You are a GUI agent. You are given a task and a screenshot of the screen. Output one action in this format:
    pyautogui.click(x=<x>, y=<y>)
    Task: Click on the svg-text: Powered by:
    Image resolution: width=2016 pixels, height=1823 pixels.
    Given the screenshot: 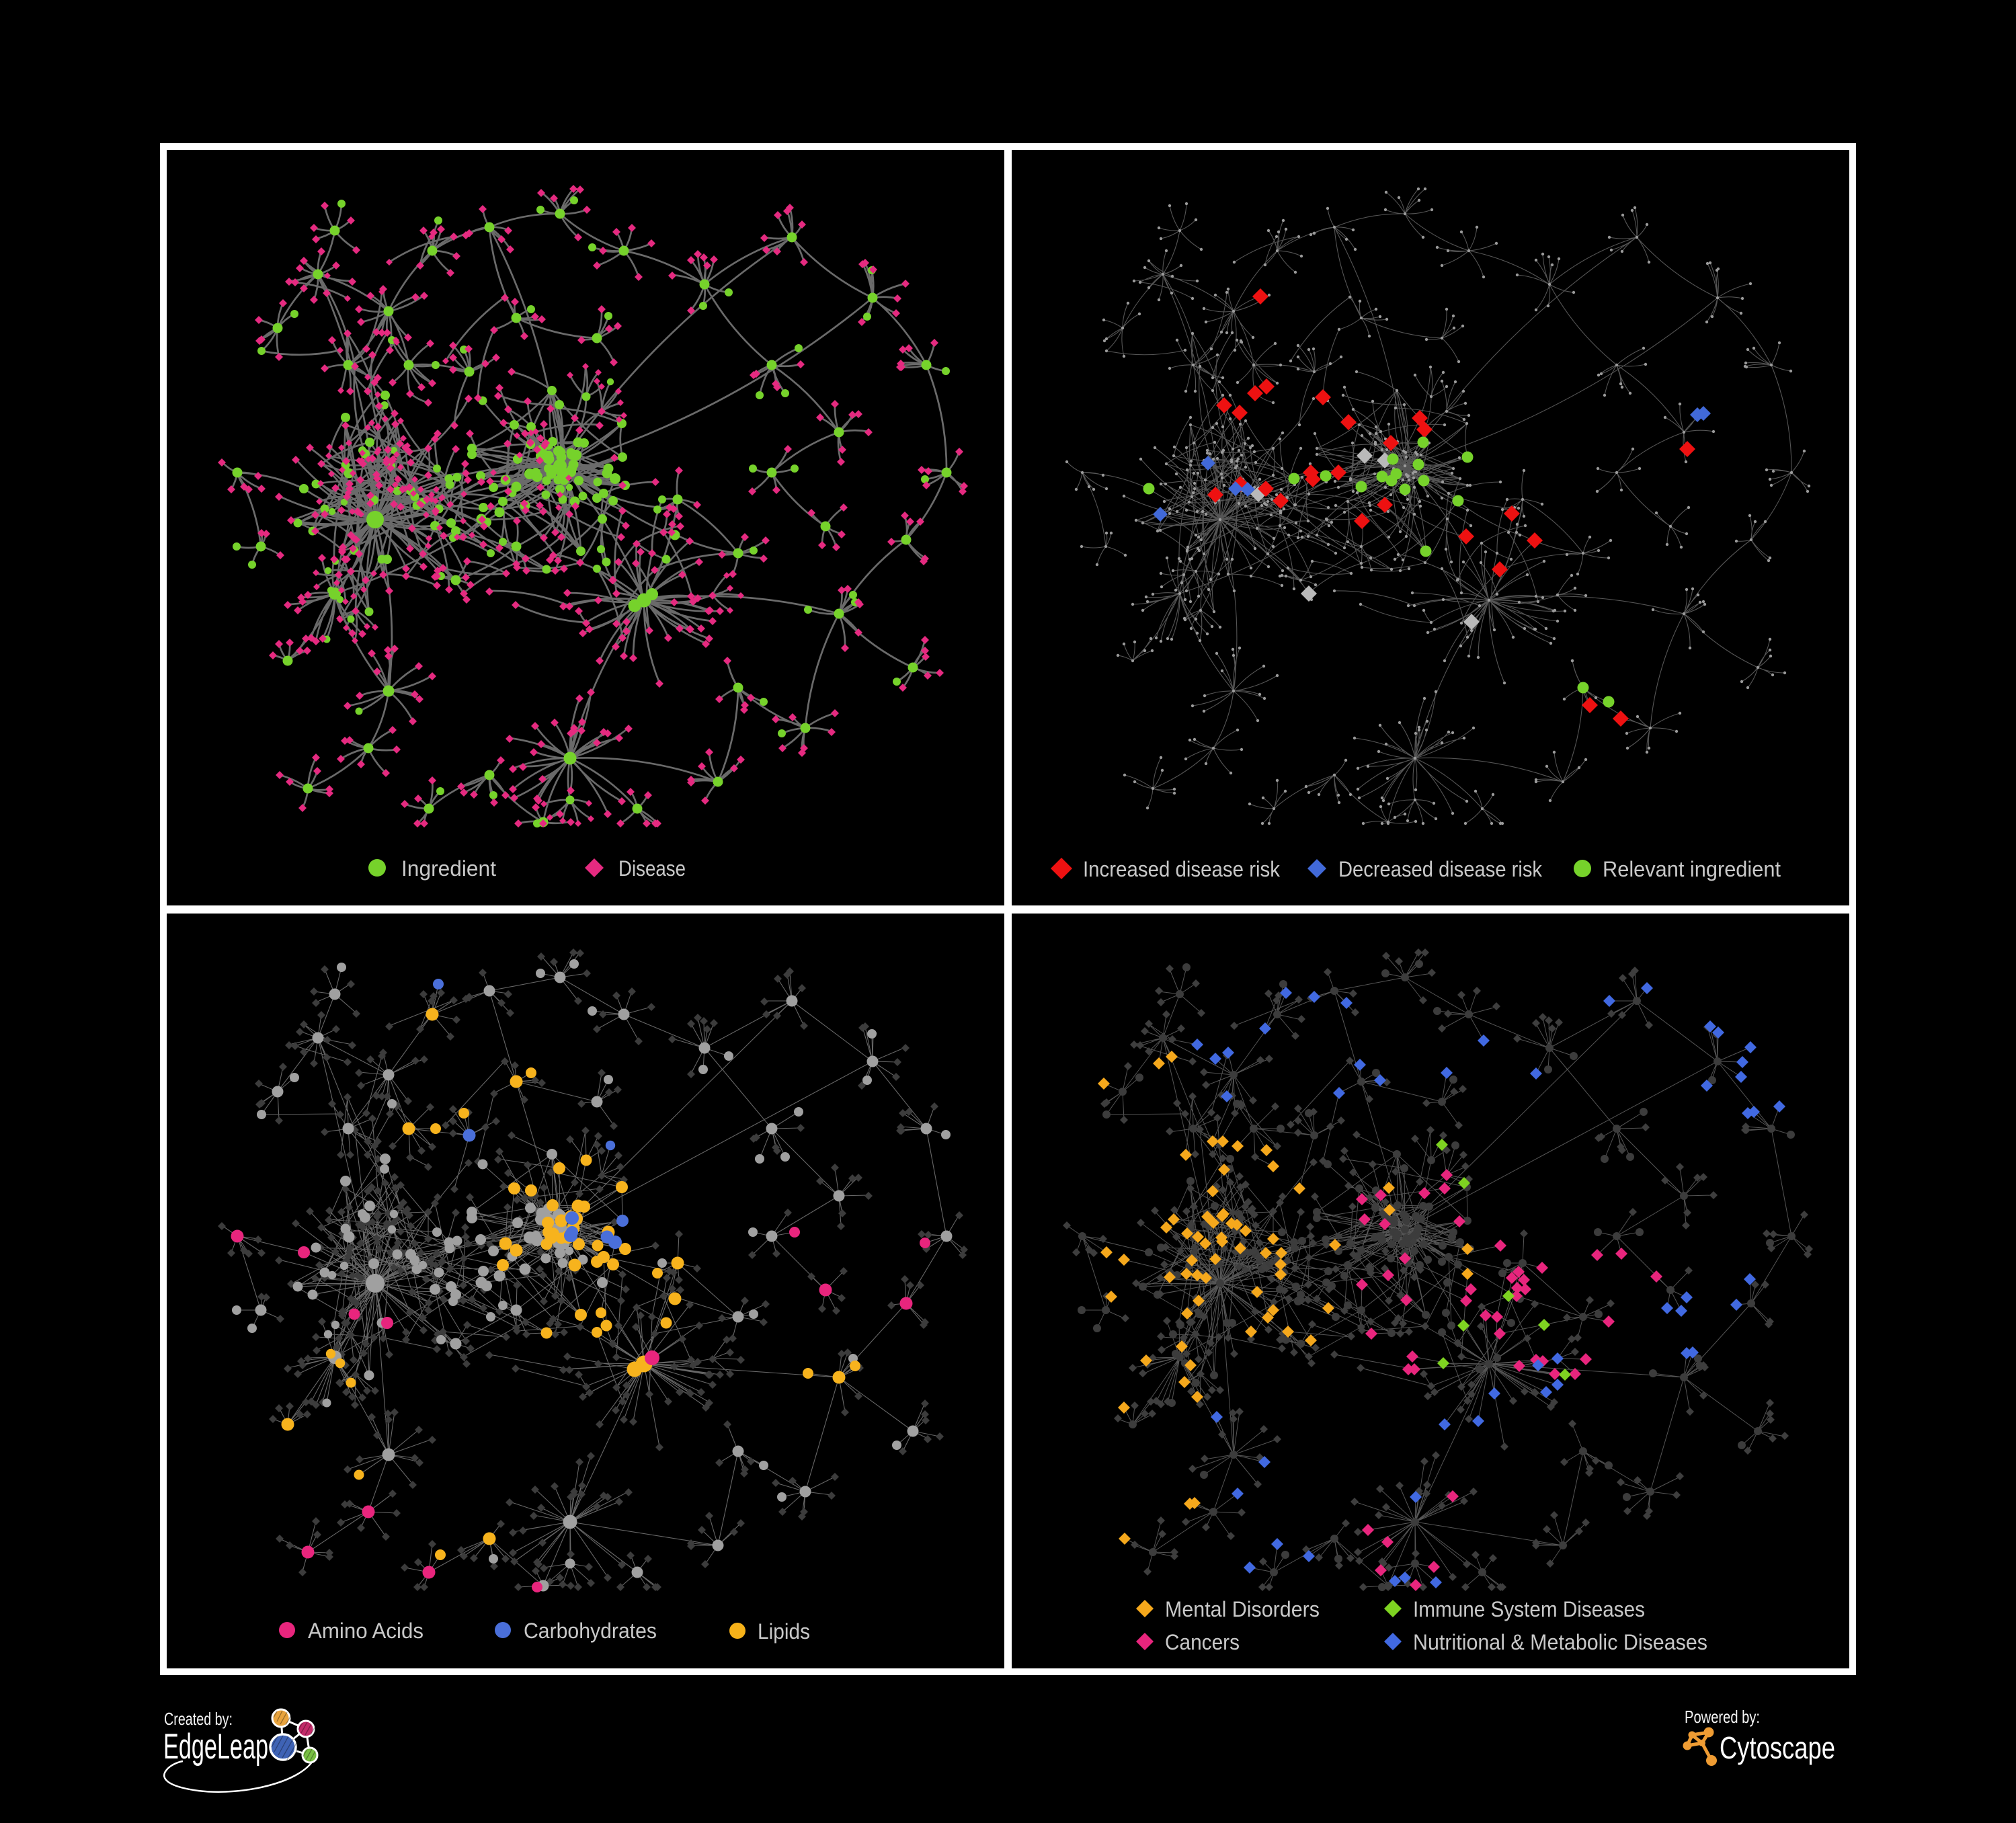 What is the action you would take?
    pyautogui.click(x=1722, y=1717)
    